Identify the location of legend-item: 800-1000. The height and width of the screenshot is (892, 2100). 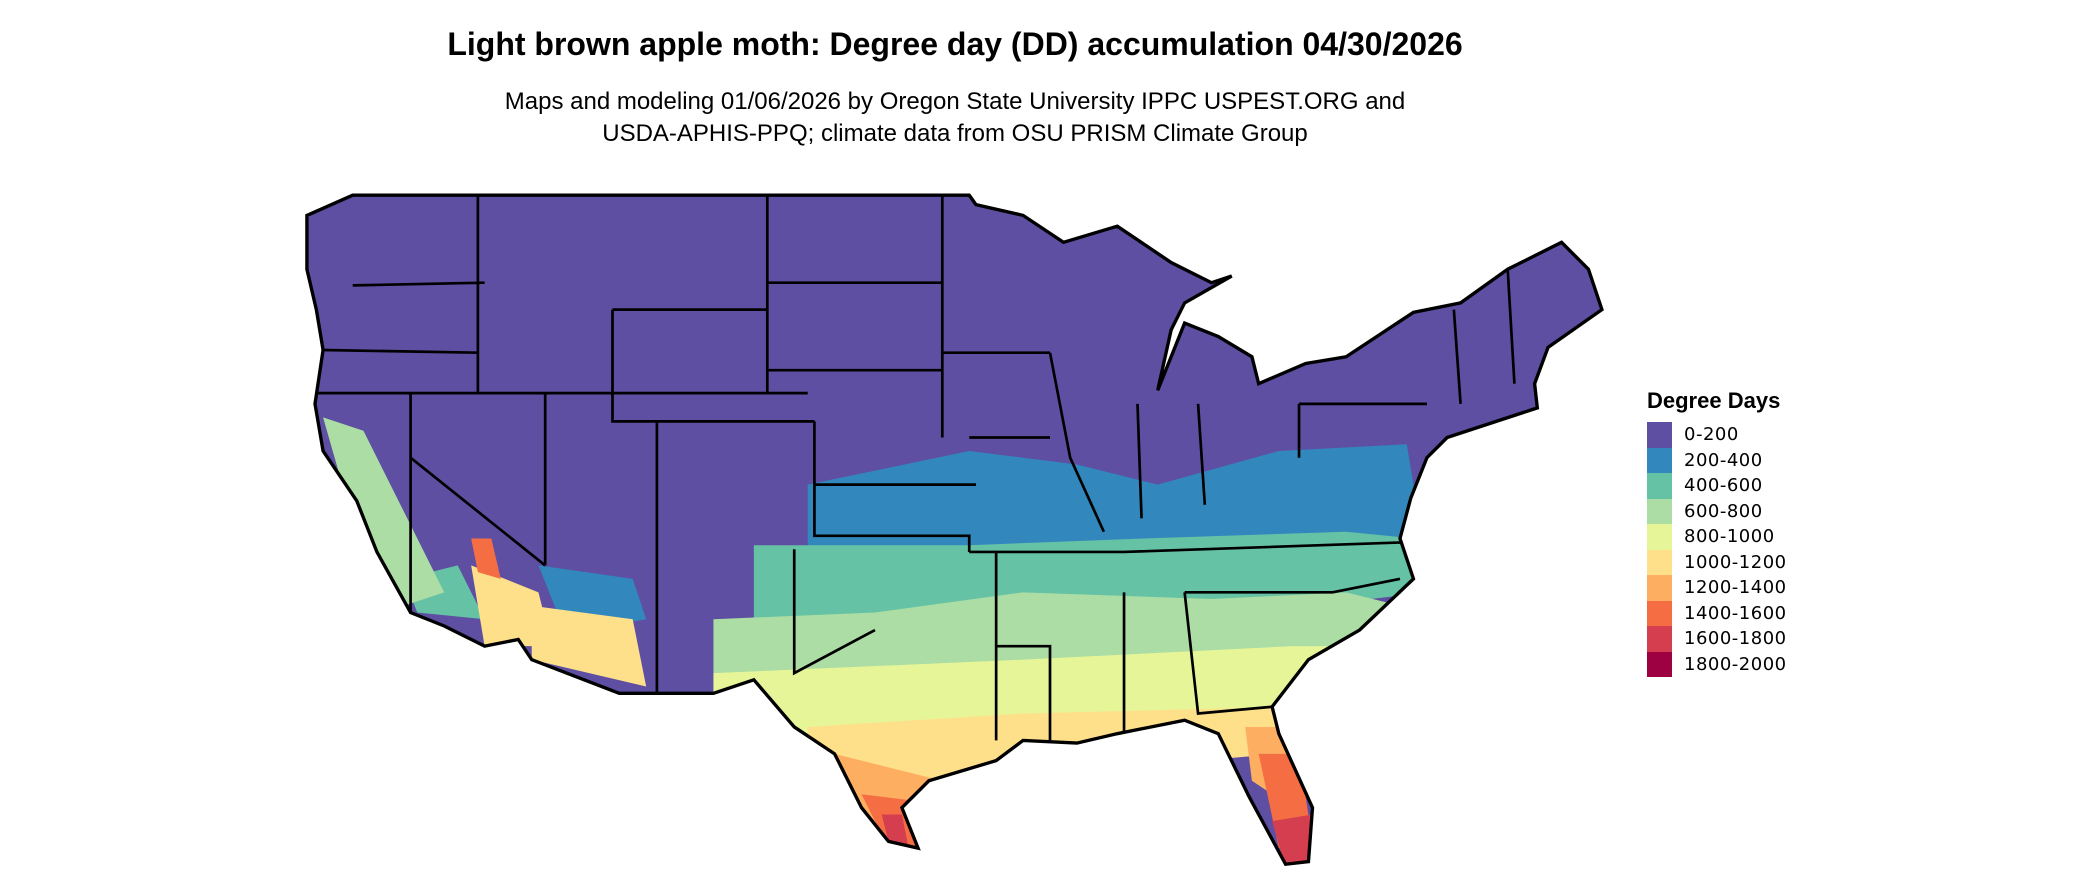
(1717, 537).